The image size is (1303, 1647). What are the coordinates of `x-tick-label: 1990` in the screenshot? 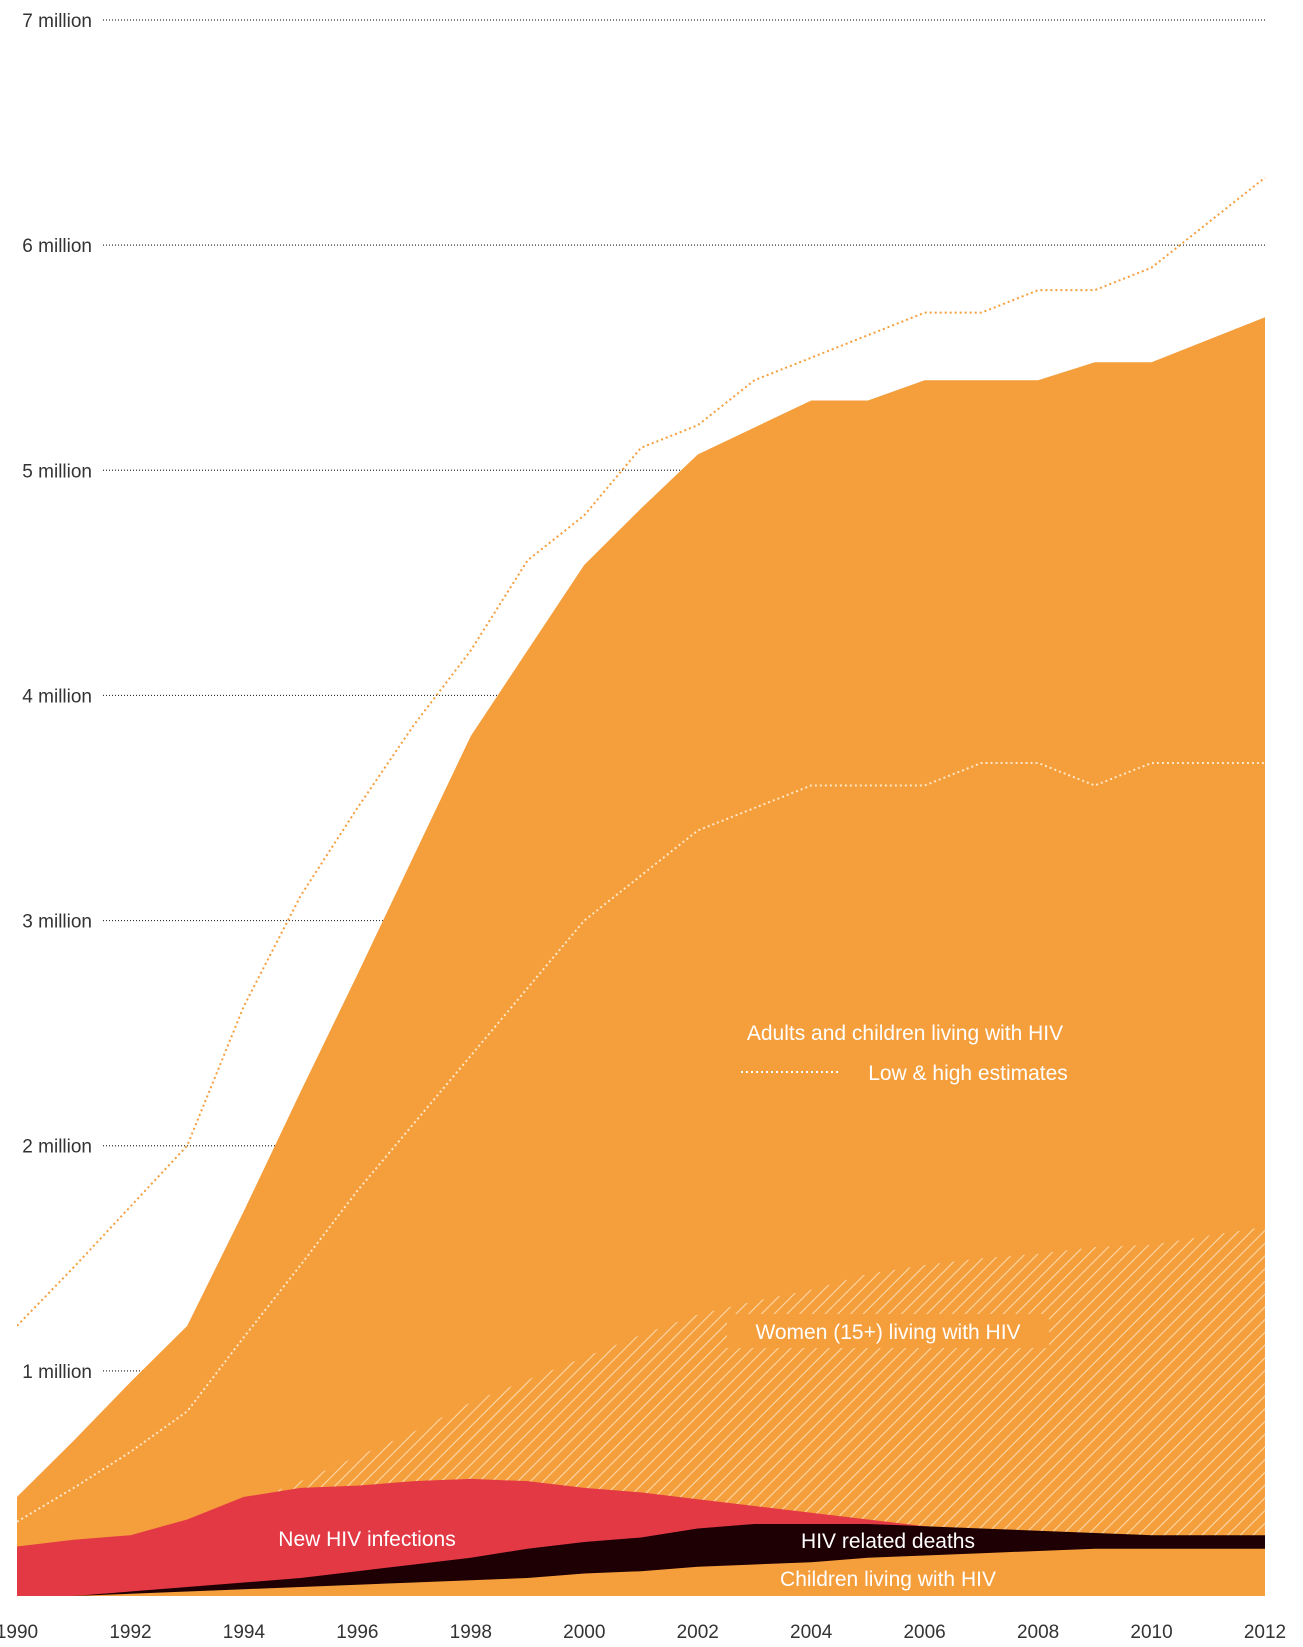 It's located at (19, 1632).